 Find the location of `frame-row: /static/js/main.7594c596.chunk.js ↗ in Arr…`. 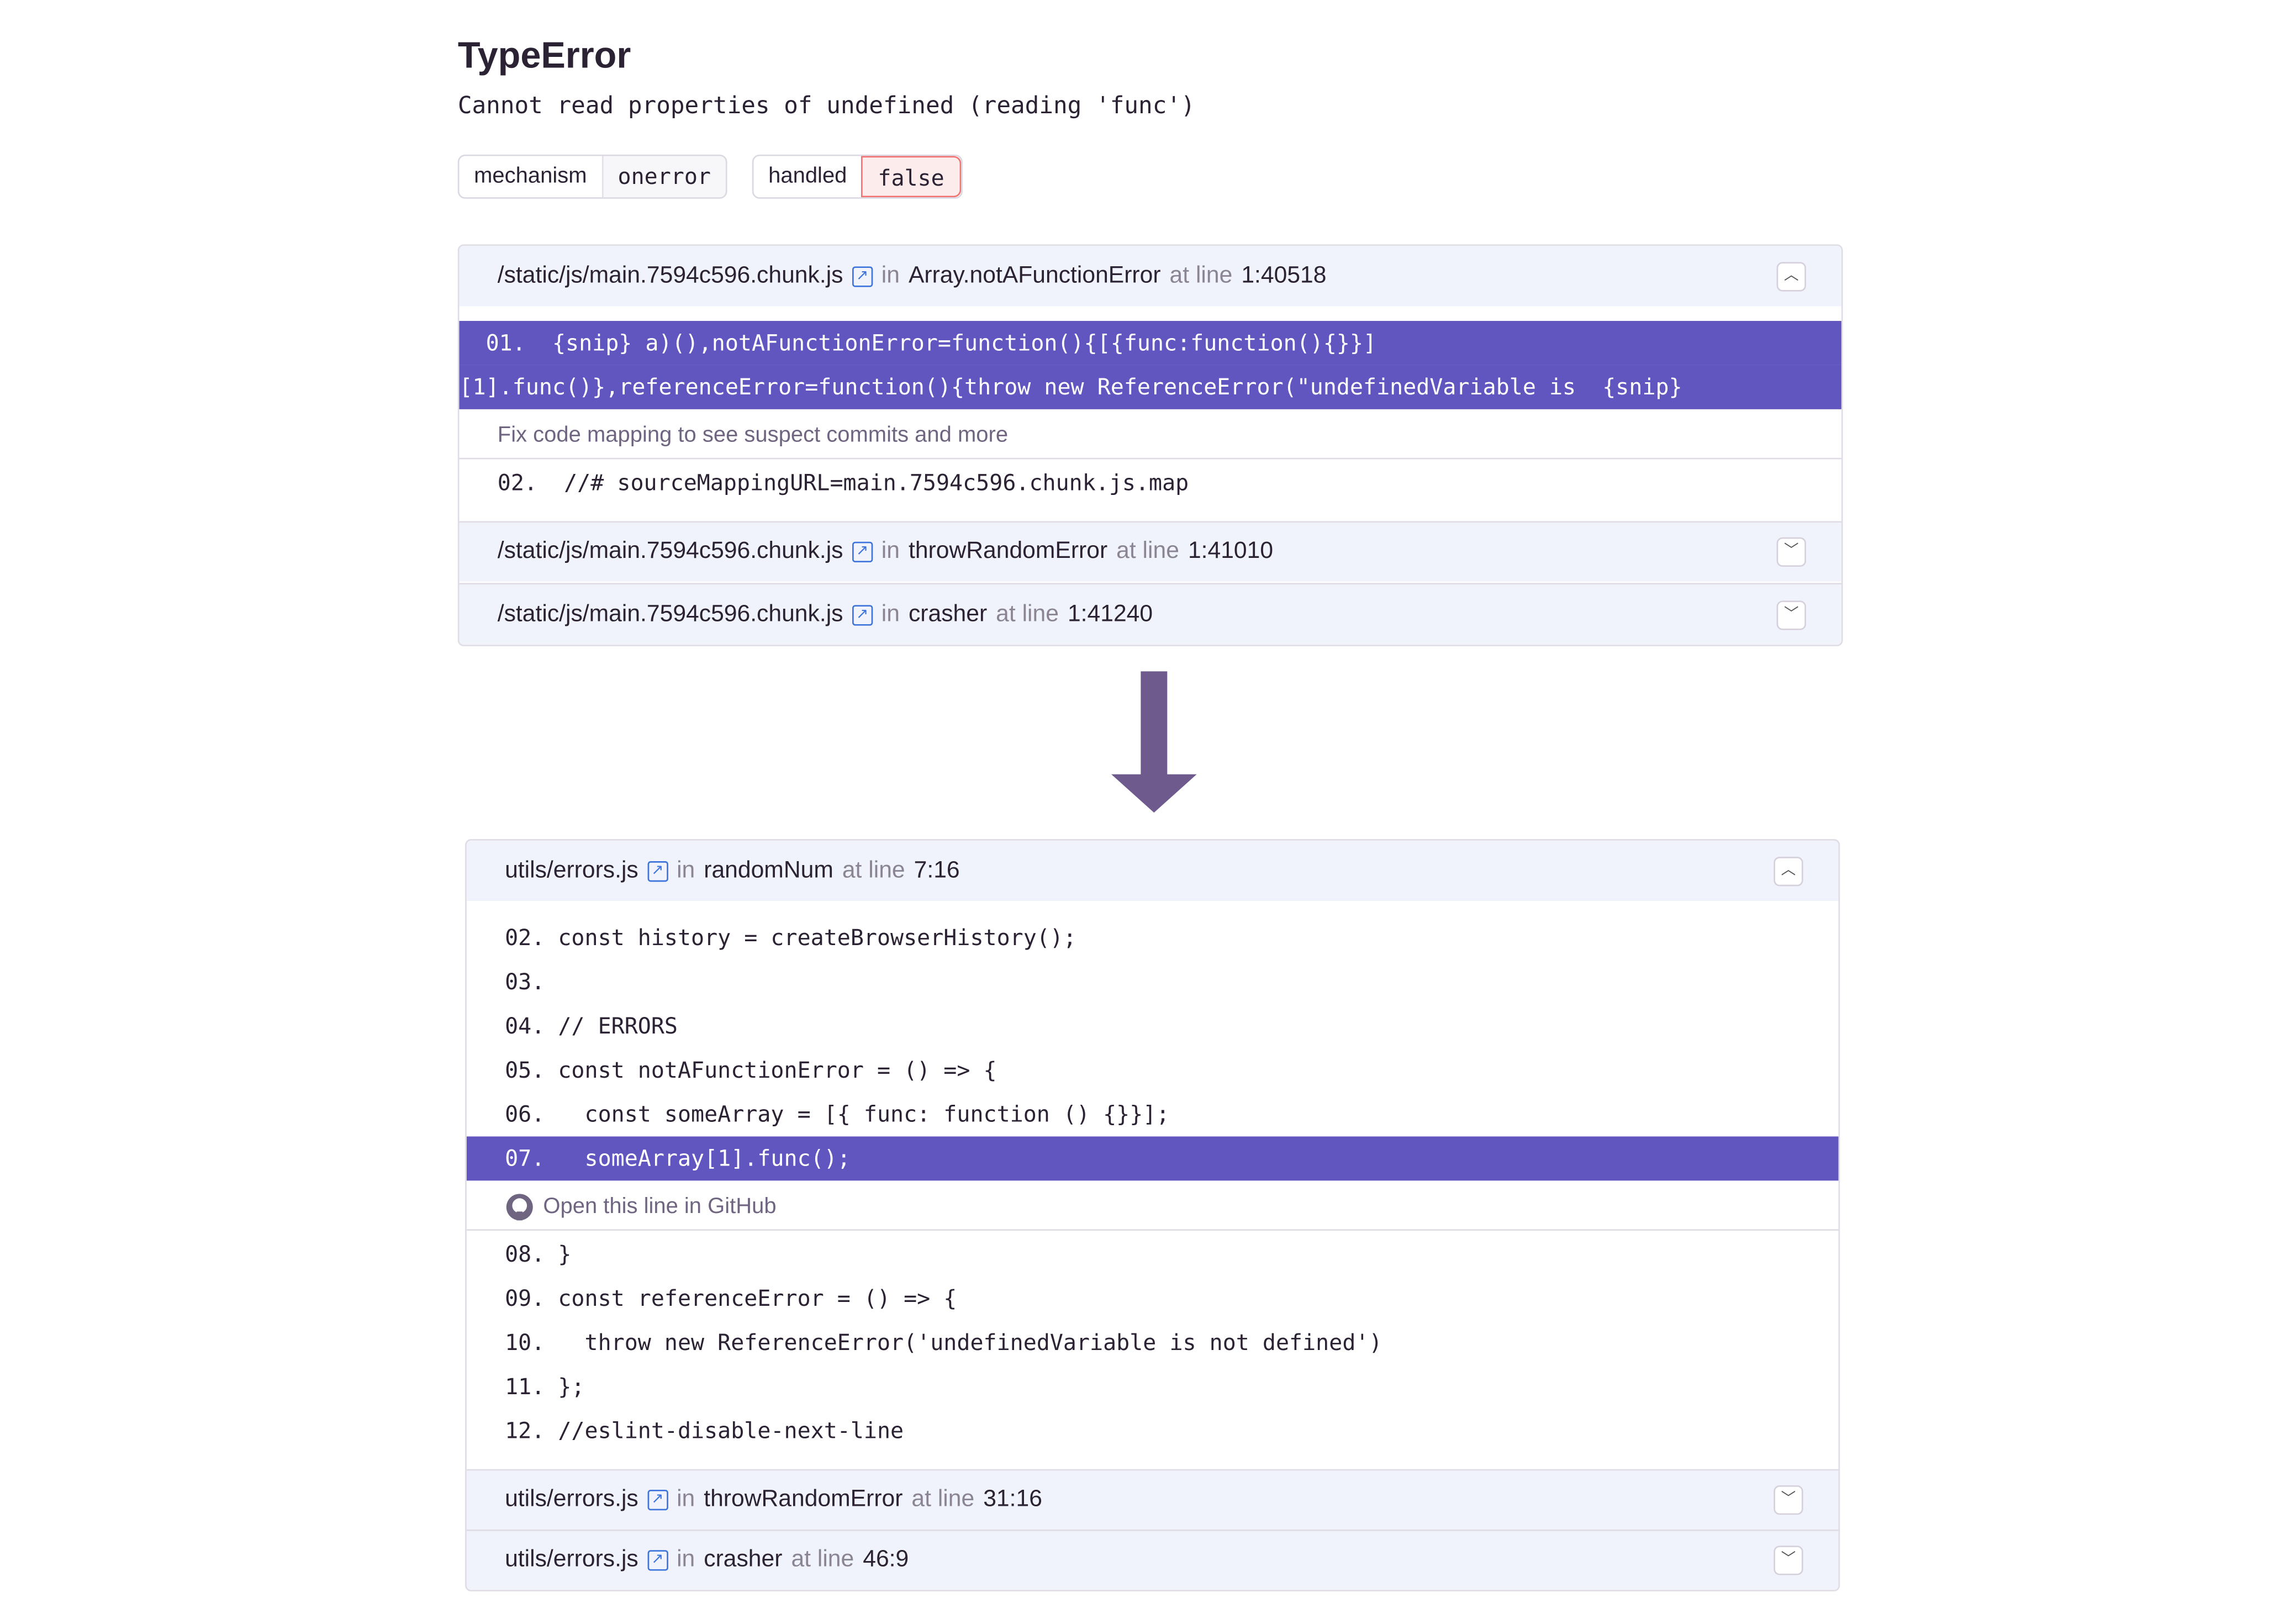

frame-row: /static/js/main.7594c596.chunk.js ↗ in Arr… is located at coordinates (1150, 276).